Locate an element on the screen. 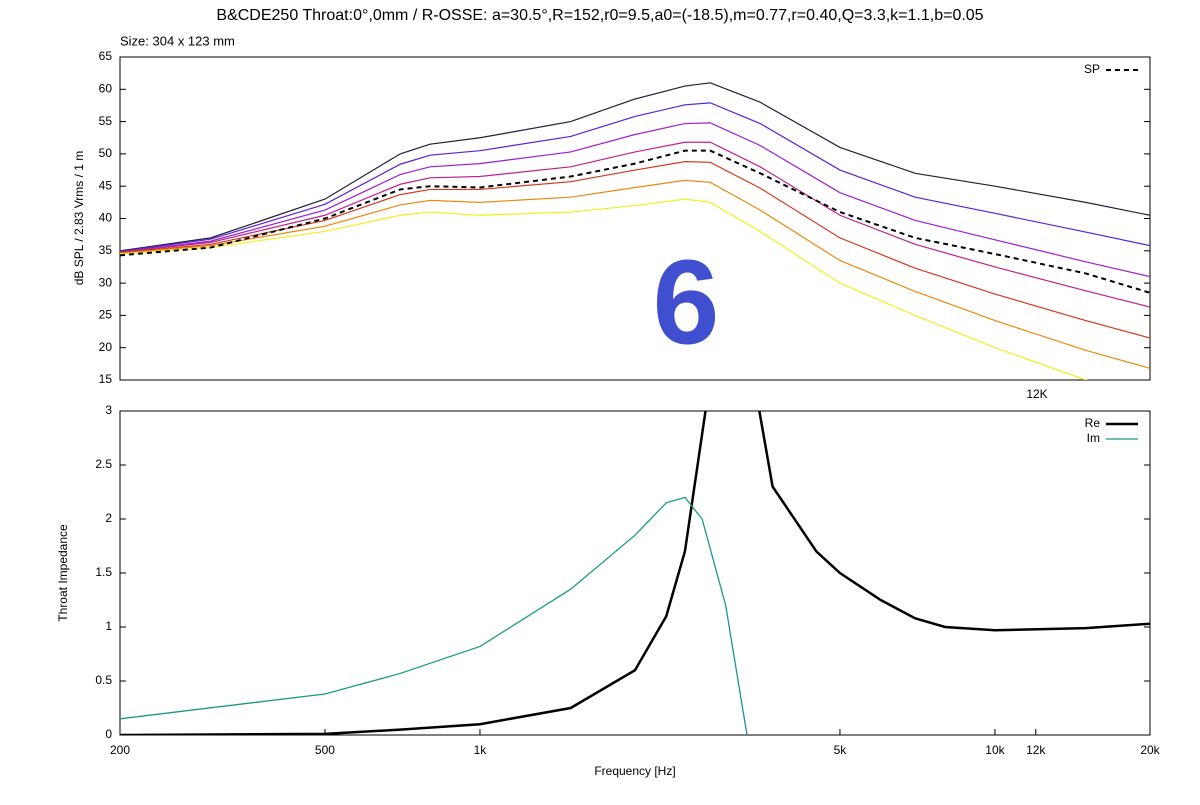  legend-label: SP is located at coordinates (1092, 69).